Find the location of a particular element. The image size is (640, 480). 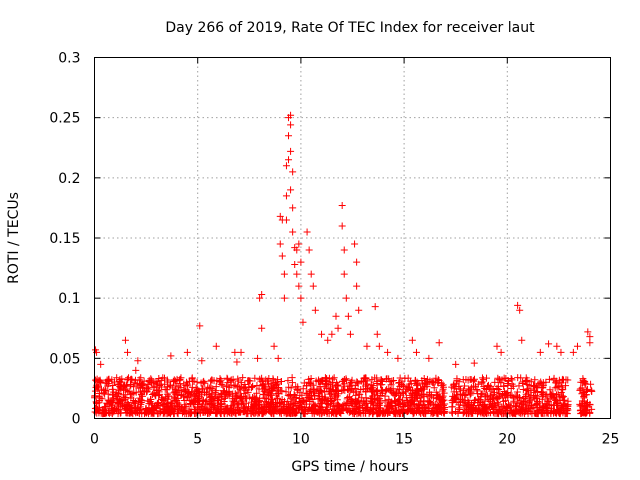

y-tick-labels: 0 0.05 0.1 0.15 0.2 0.25 0.3 is located at coordinates (64, 239).